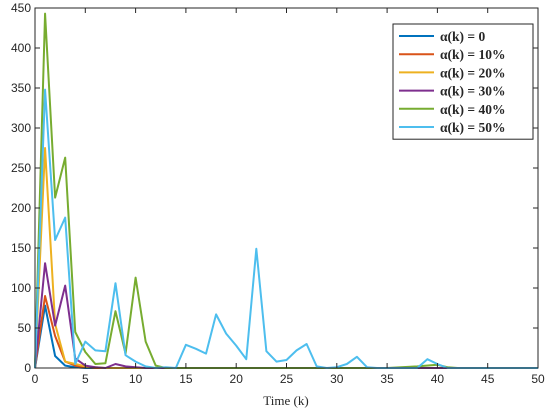 The height and width of the screenshot is (420, 550). Describe the element at coordinates (136, 379) in the screenshot. I see `x-tick-label: 10` at that location.